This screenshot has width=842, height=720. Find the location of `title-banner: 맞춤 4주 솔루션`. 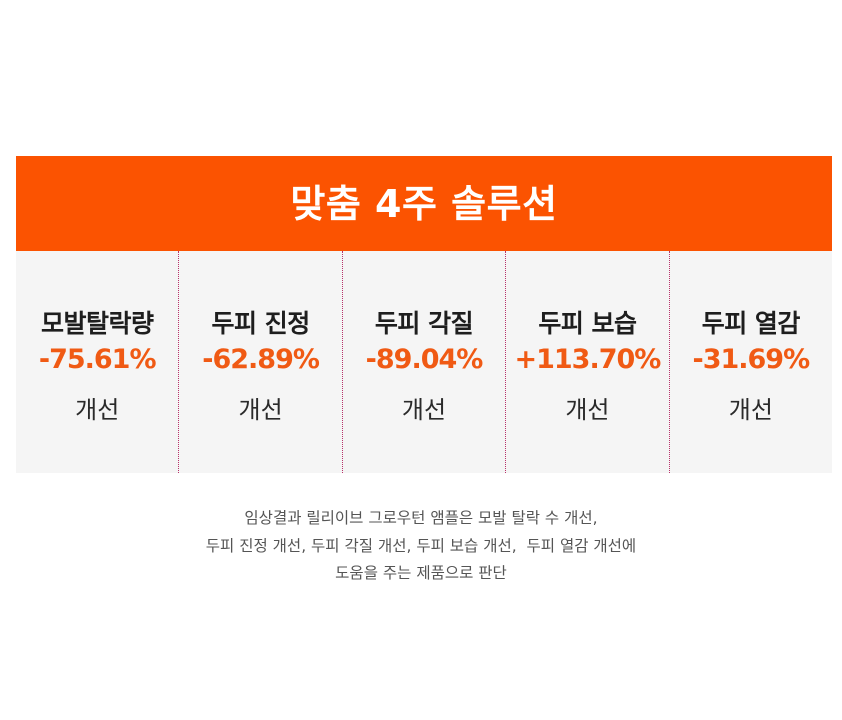

title-banner: 맞춤 4주 솔루션 is located at coordinates (424, 203).